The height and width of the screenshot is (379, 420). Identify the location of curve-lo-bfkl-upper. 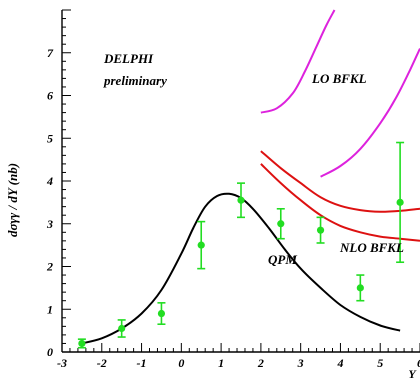
(370, 113).